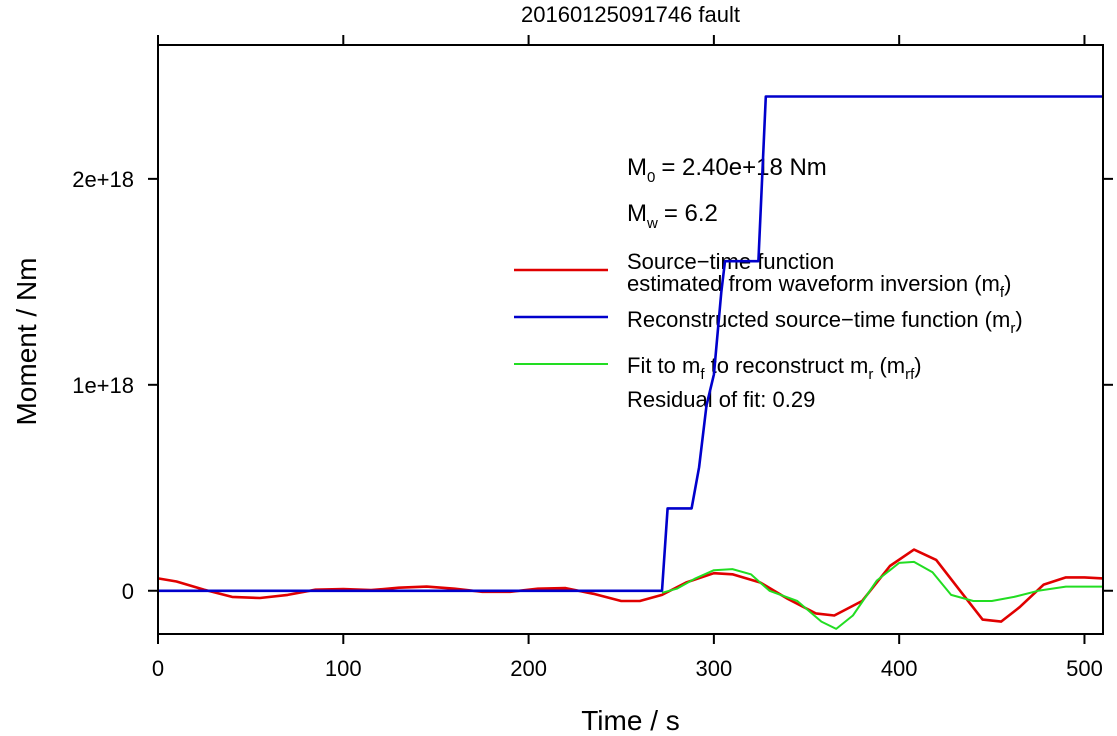 Image resolution: width=1117 pixels, height=736 pixels. I want to click on y-tick-label: 2e+18, so click(103, 179).